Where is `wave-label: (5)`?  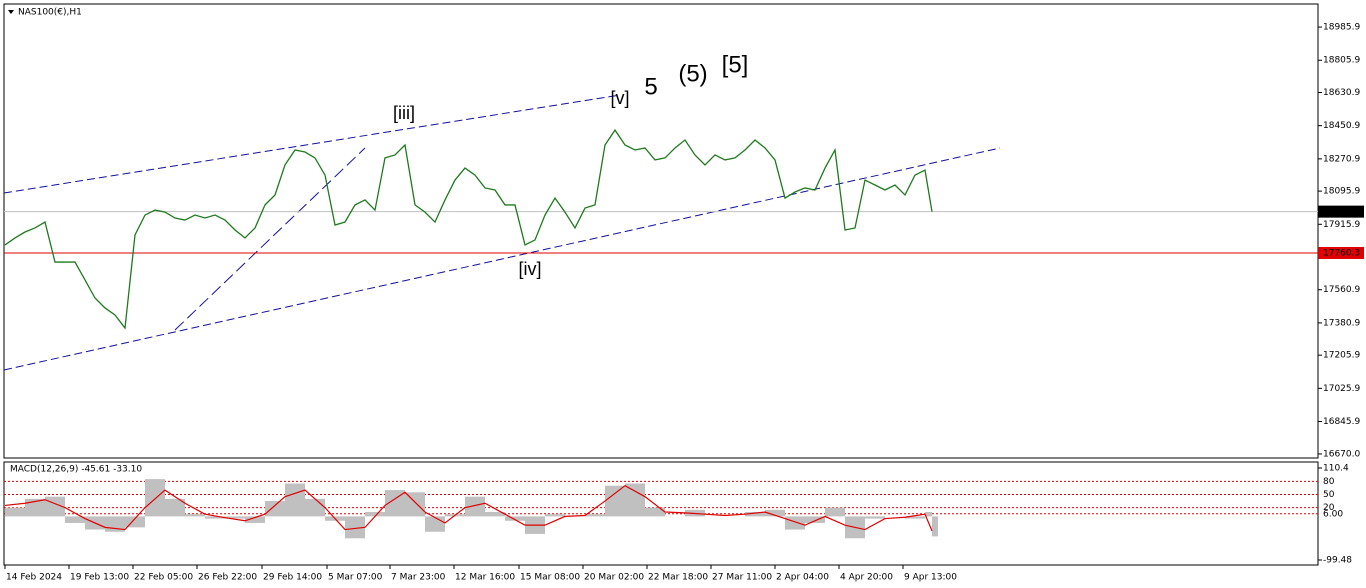 wave-label: (5) is located at coordinates (692, 73).